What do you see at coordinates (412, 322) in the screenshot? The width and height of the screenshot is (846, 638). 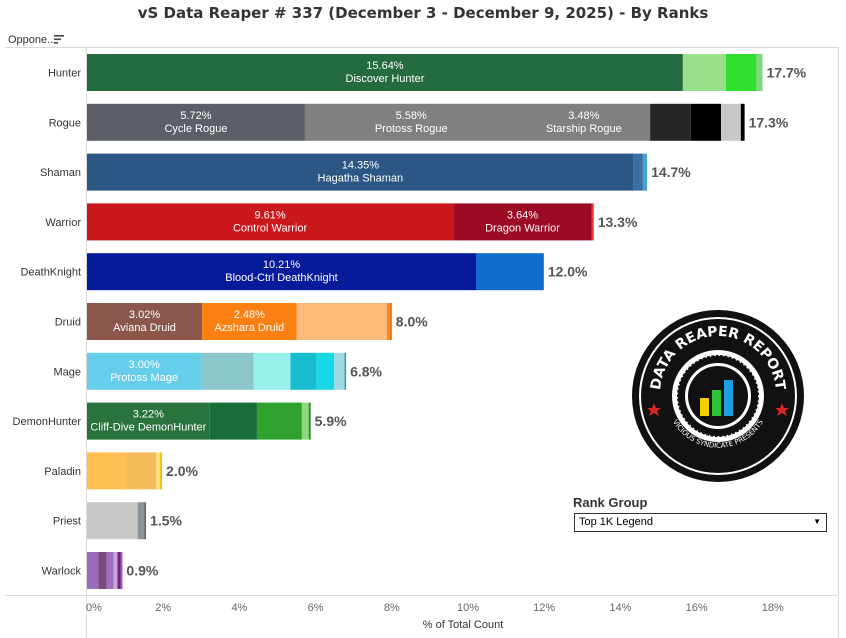 I see `row-total: 8.0%` at bounding box center [412, 322].